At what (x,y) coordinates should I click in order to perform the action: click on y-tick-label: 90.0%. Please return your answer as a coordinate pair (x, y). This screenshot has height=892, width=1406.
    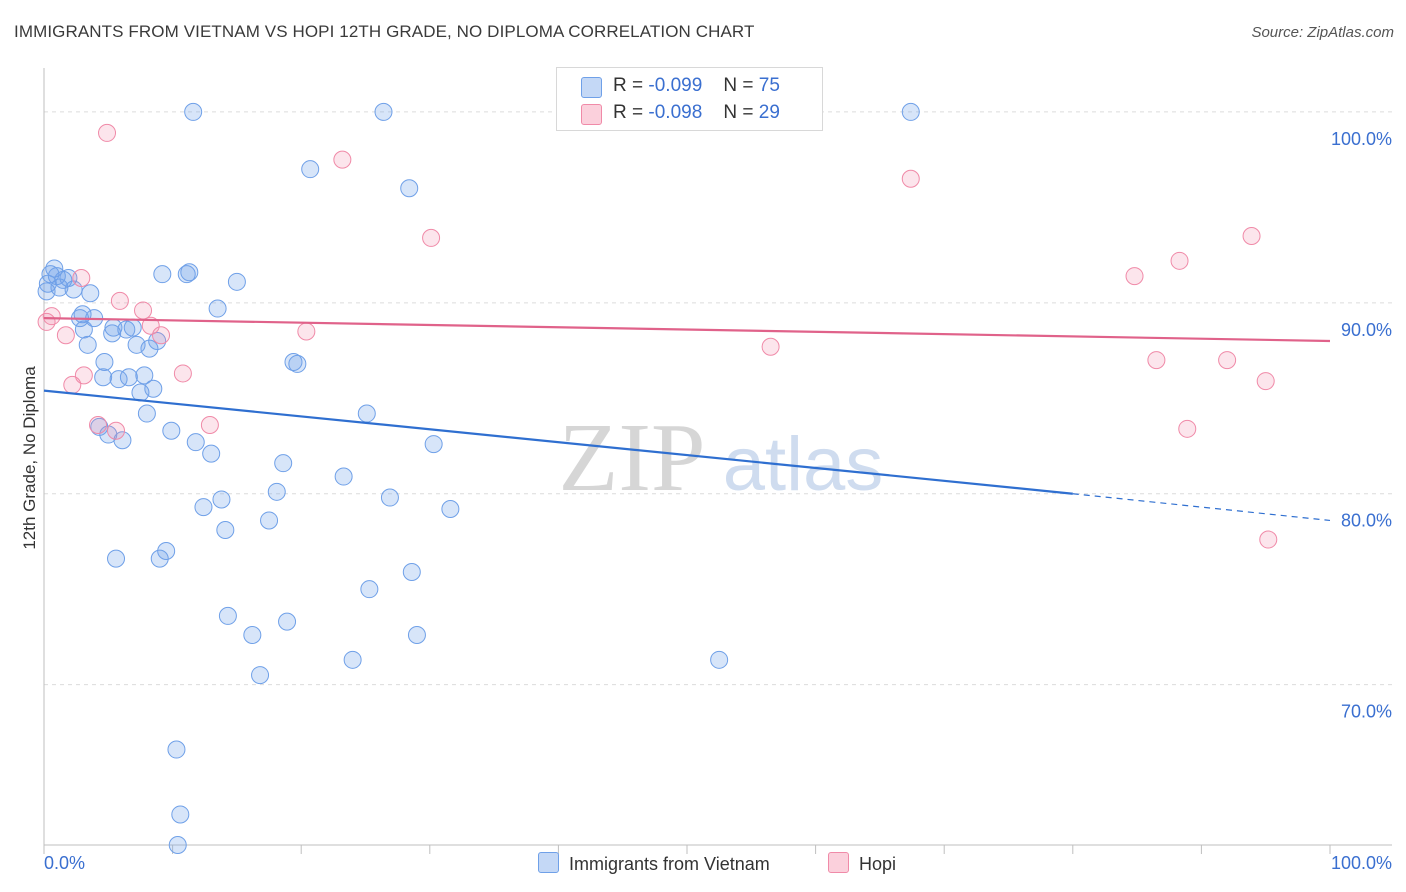
    Looking at the image, I should click on (1366, 330).